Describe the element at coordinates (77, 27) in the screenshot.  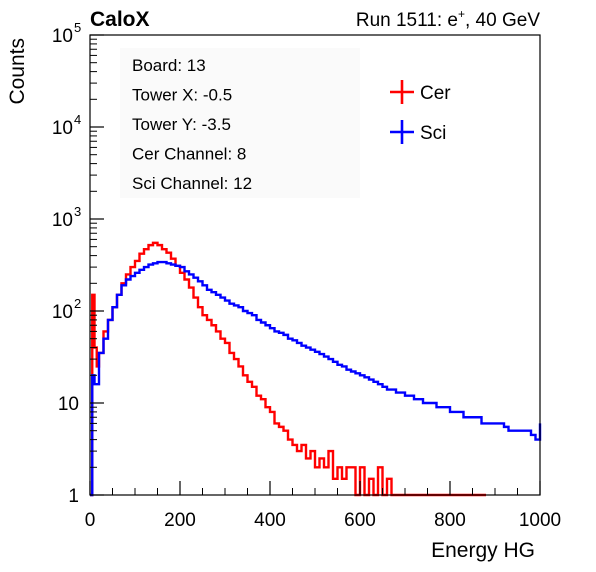
I see `y-tick-exponent: 5` at that location.